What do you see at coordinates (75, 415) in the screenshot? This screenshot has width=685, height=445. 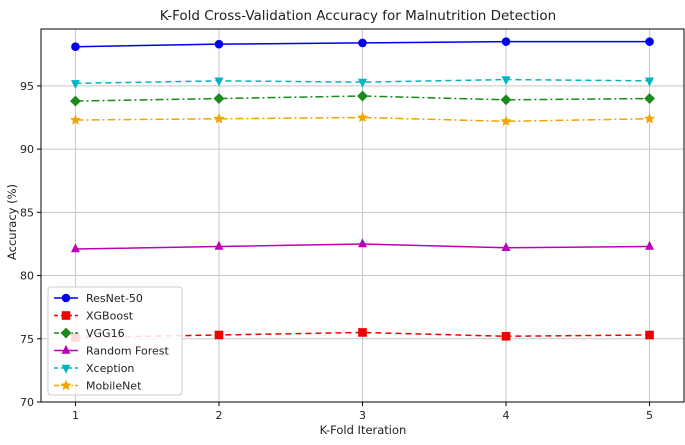 I see `x-tick-label: 1` at bounding box center [75, 415].